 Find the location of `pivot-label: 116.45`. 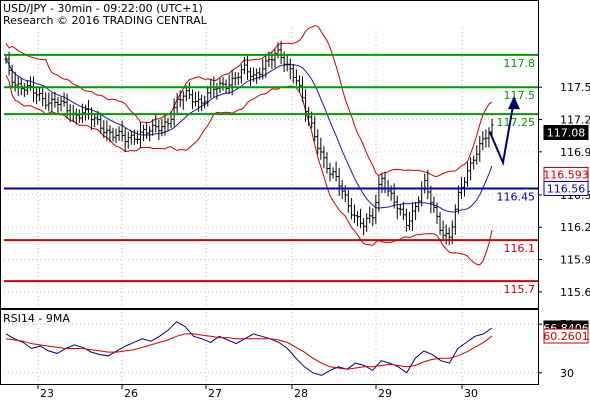

pivot-label: 116.45 is located at coordinates (516, 196).